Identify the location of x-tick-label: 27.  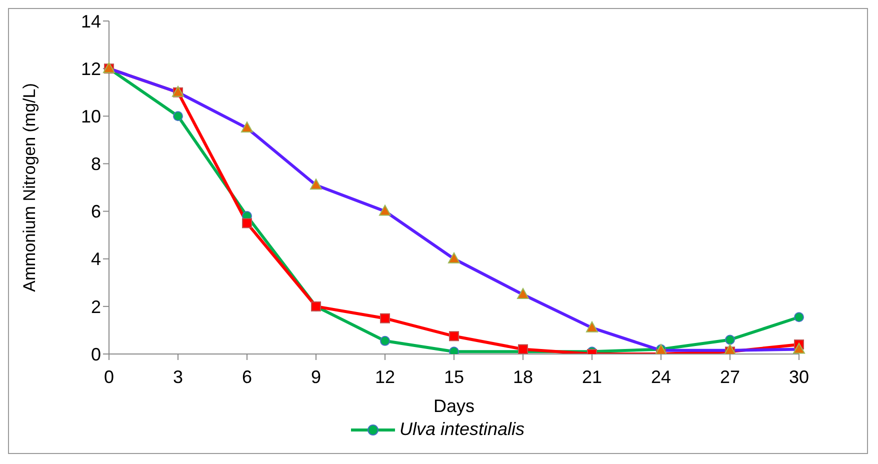
(730, 376).